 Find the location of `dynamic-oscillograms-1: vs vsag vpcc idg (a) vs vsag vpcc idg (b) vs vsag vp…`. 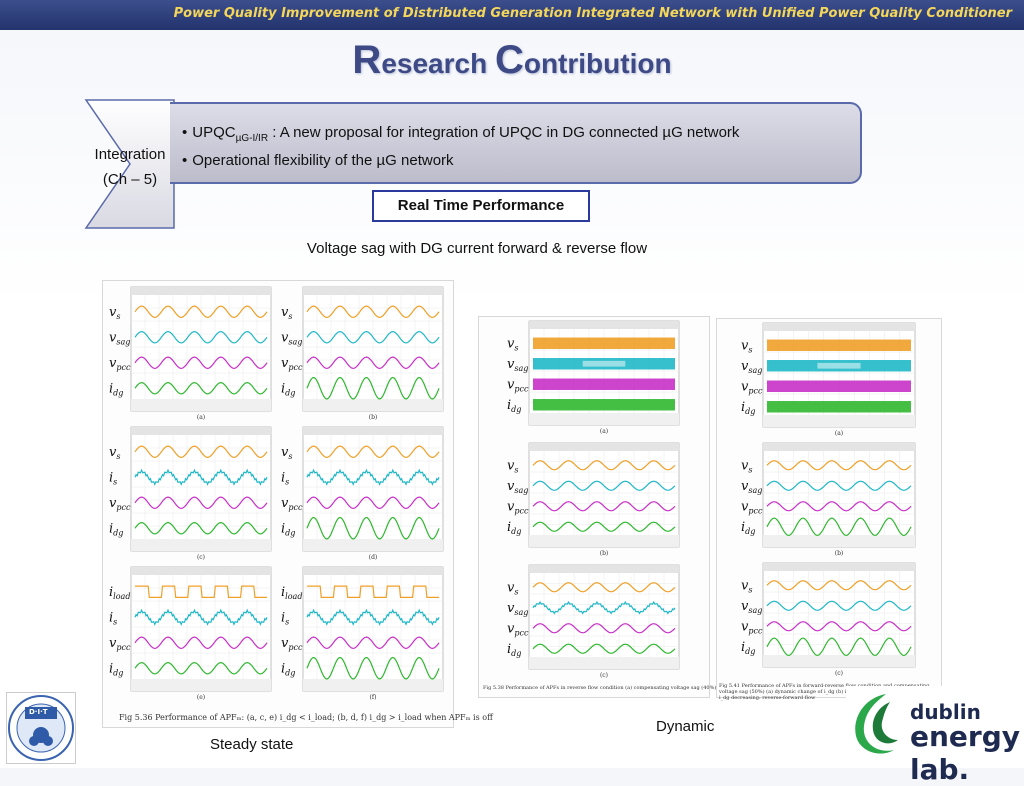

dynamic-oscillograms-1: vs vsag vpcc idg (a) vs vsag vpcc idg (b) vs vsag vp… is located at coordinates (593, 499).